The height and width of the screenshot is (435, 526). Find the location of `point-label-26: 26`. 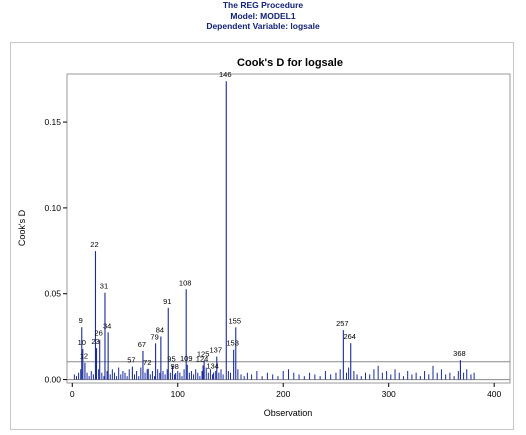

point-label-26: 26 is located at coordinates (99, 333).